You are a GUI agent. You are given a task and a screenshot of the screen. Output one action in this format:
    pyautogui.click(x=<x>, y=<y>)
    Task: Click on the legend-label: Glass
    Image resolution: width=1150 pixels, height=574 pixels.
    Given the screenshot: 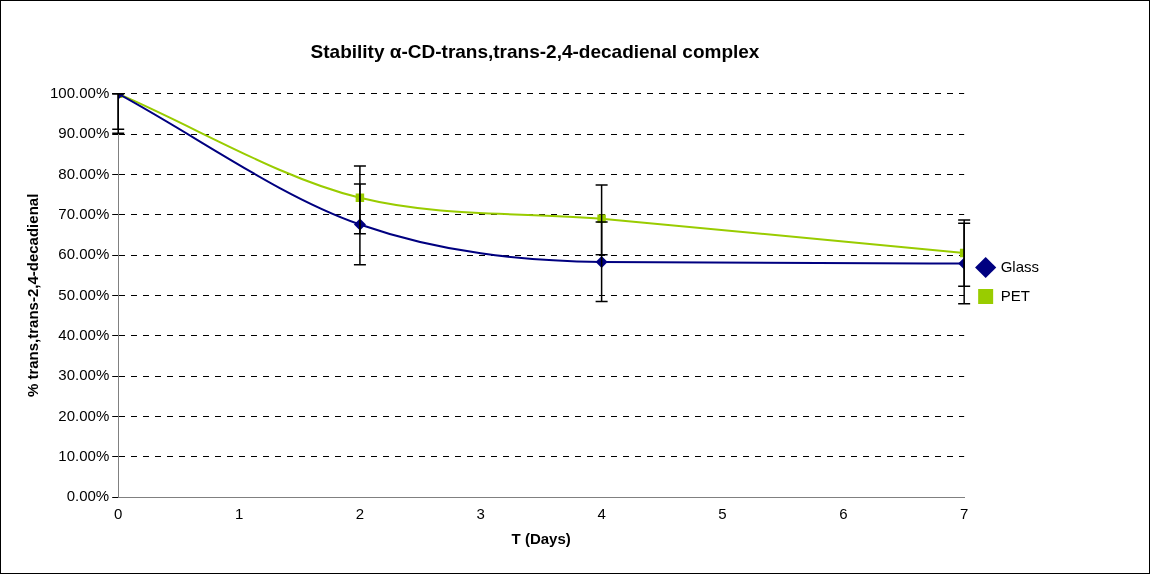 What is the action you would take?
    pyautogui.click(x=1019, y=266)
    